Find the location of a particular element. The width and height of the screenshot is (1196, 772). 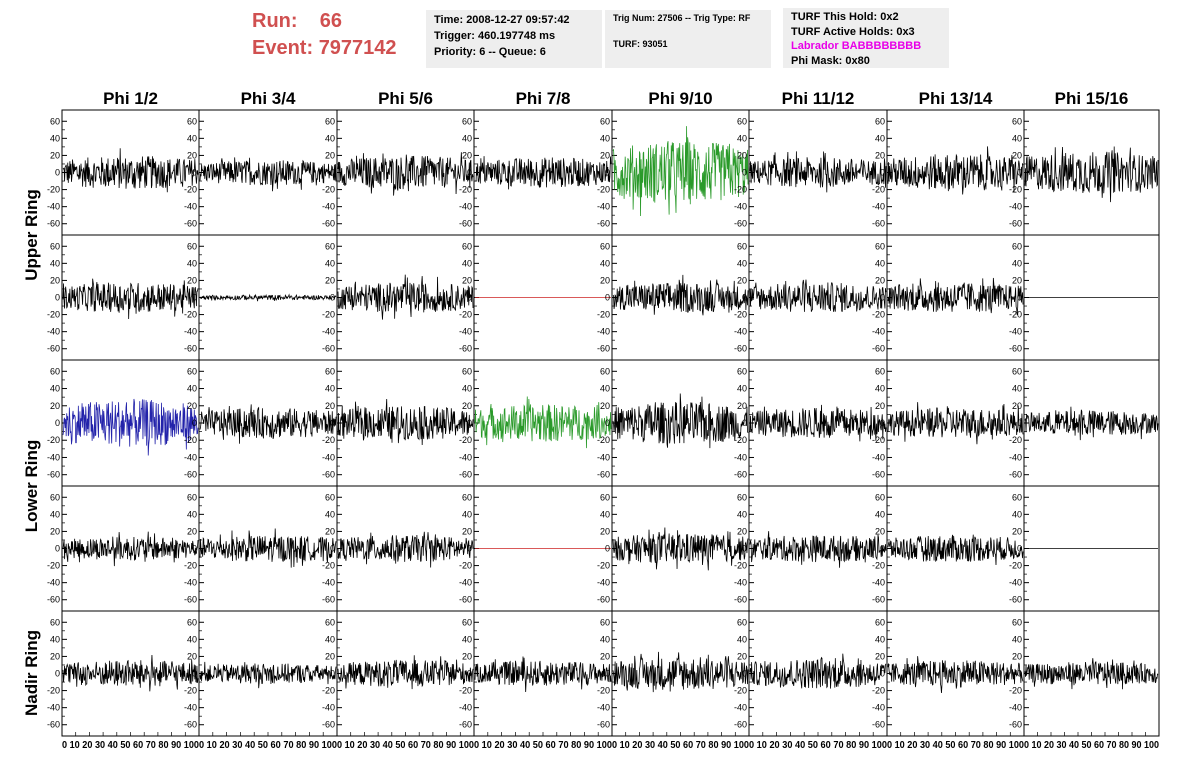

column-title: Phi 5/6 is located at coordinates (405, 98).